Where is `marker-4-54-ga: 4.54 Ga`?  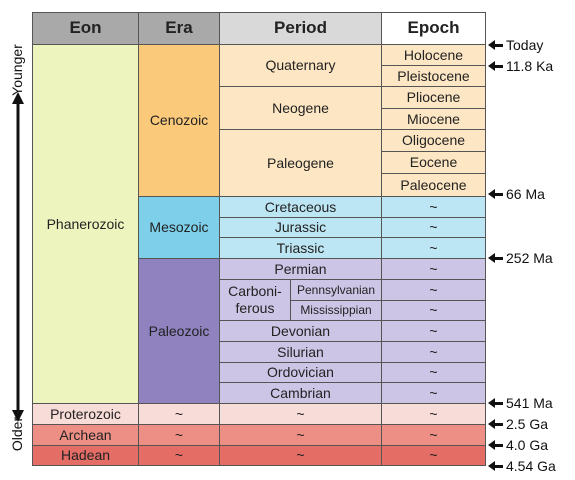
marker-4-54-ga: 4.54 Ga is located at coordinates (522, 466).